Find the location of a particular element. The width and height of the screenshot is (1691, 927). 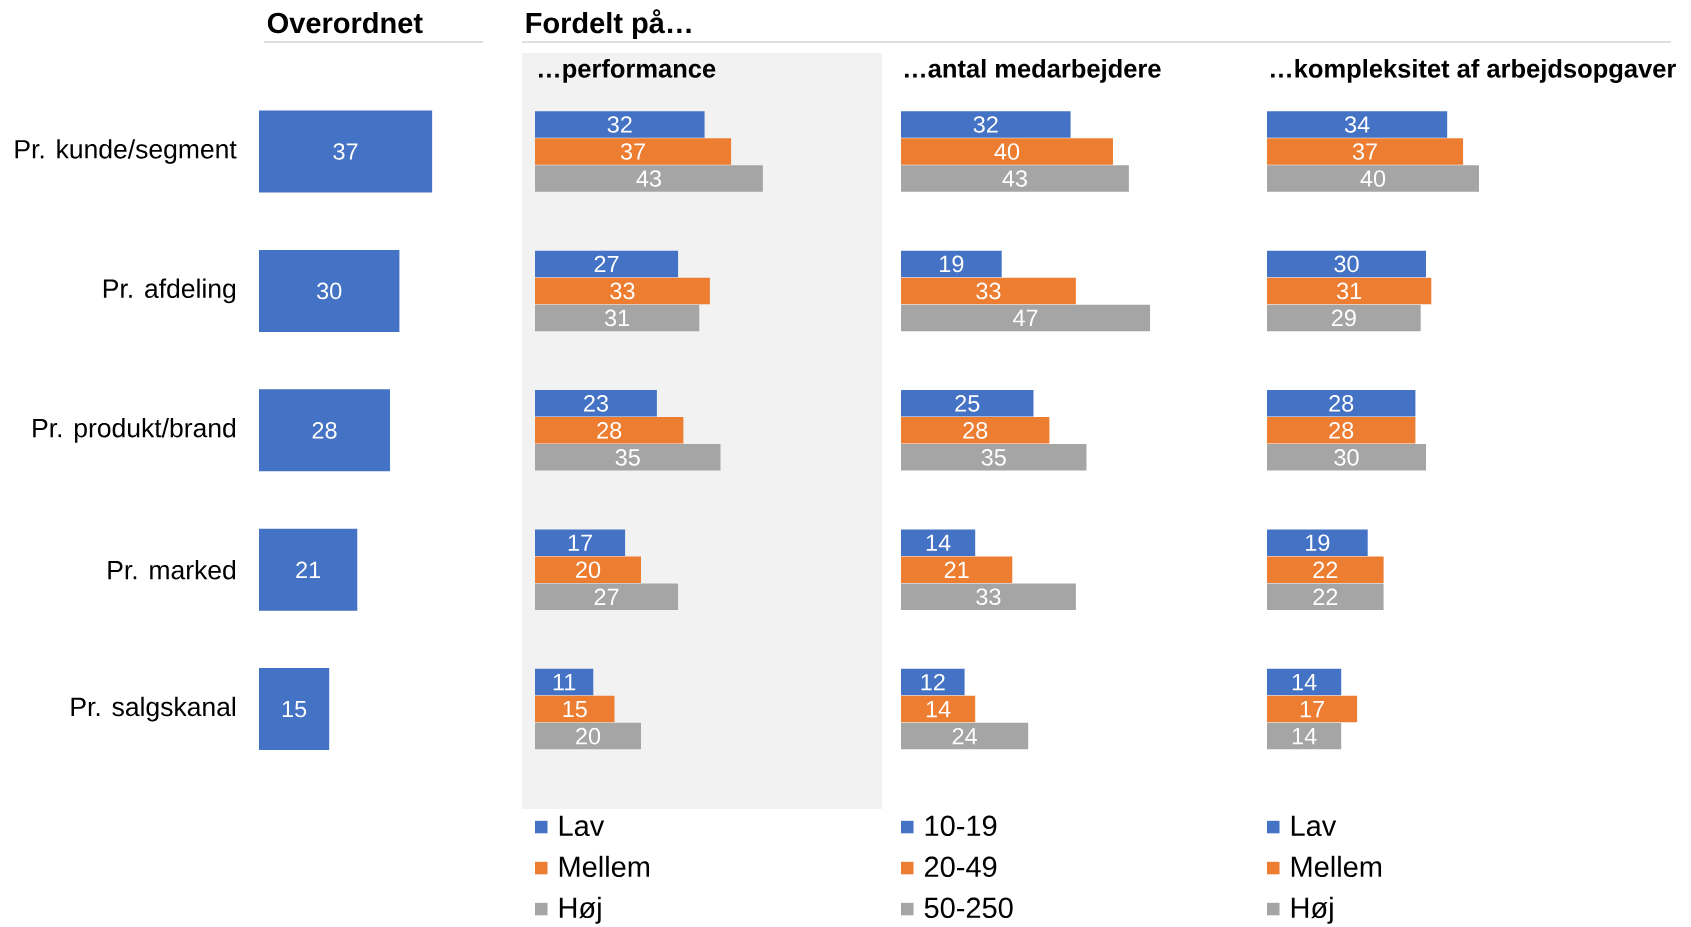

chart-subtitle: …performance is located at coordinates (627, 71).